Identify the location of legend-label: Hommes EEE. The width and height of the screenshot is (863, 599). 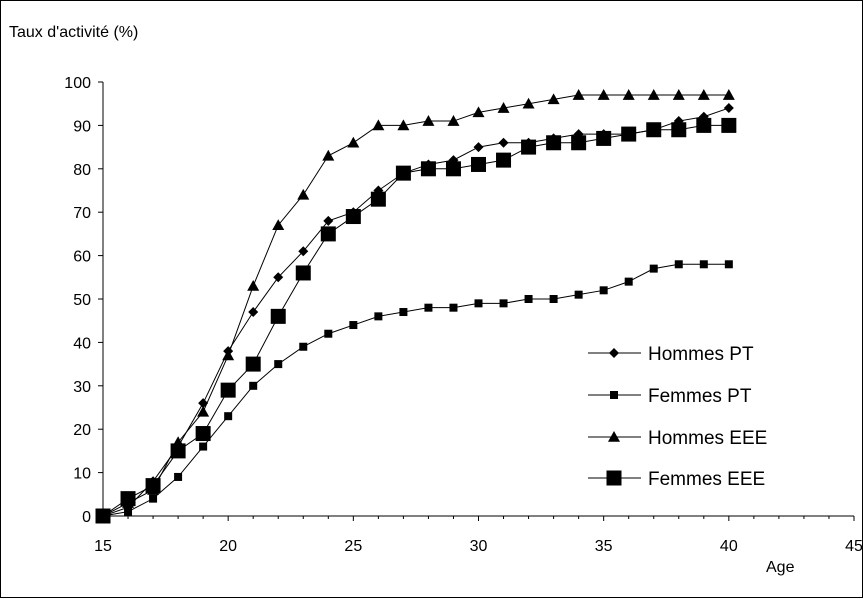
(707, 438).